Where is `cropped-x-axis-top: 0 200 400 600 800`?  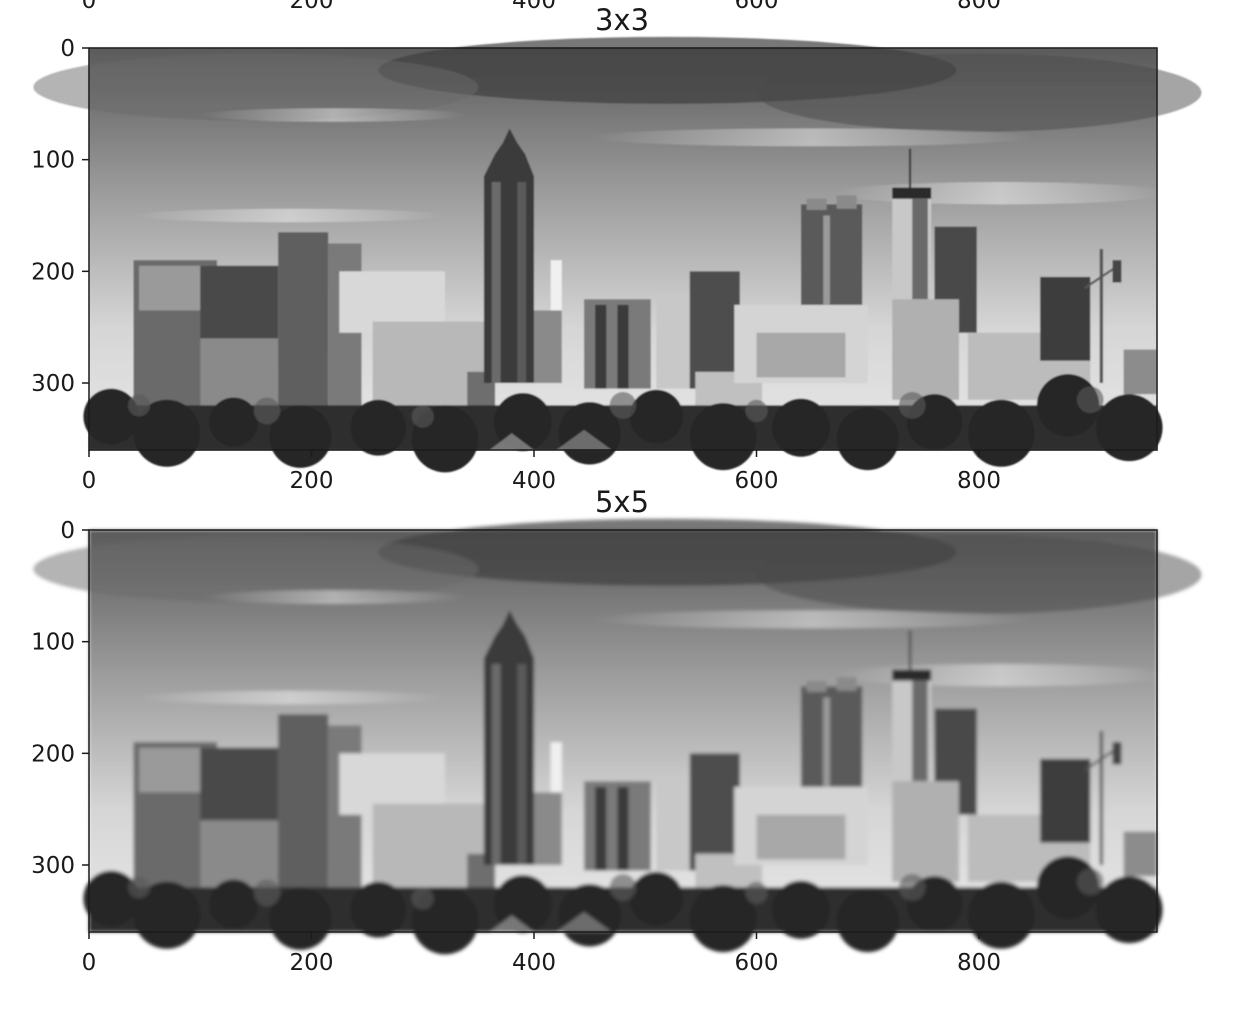 cropped-x-axis-top: 0 200 400 600 800 is located at coordinates (541, 7).